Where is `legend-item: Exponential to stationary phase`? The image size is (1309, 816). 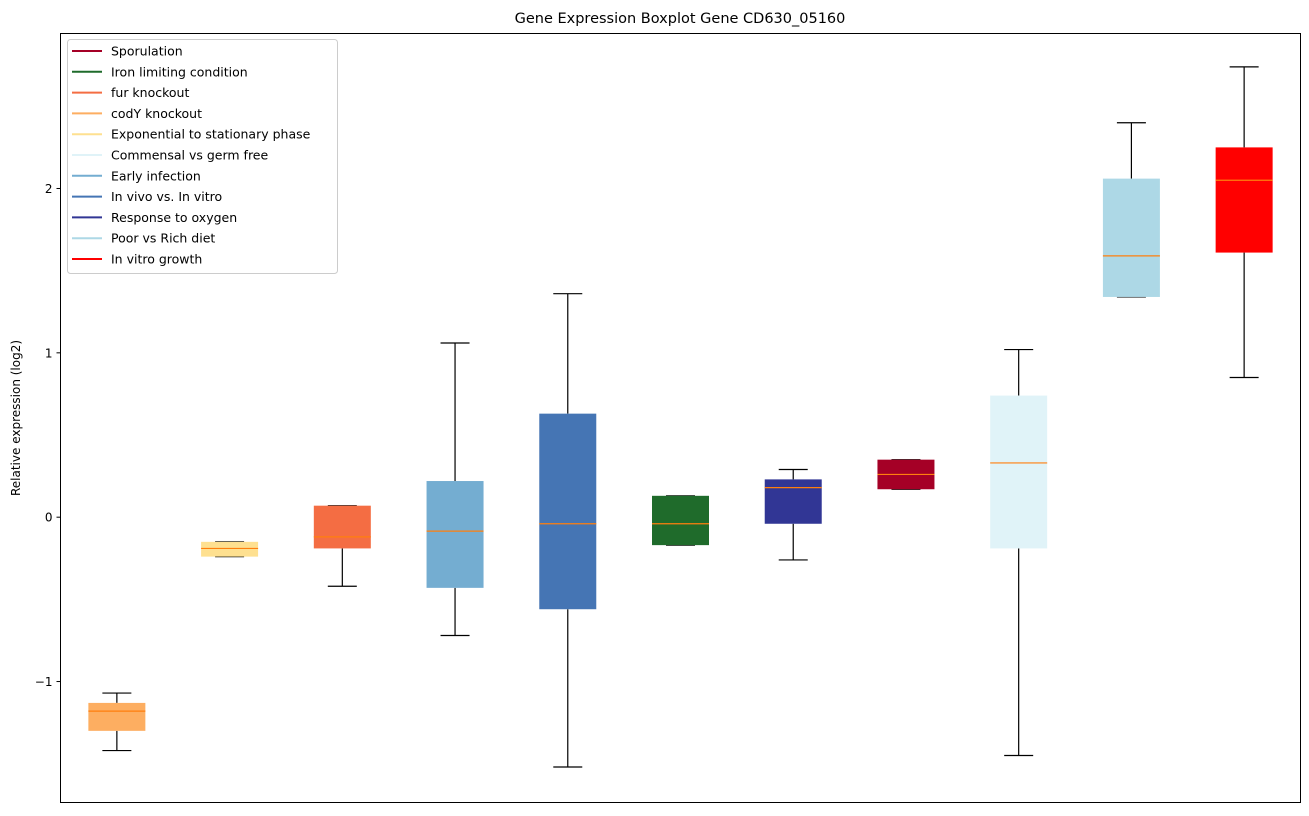 legend-item: Exponential to stationary phase is located at coordinates (191, 134).